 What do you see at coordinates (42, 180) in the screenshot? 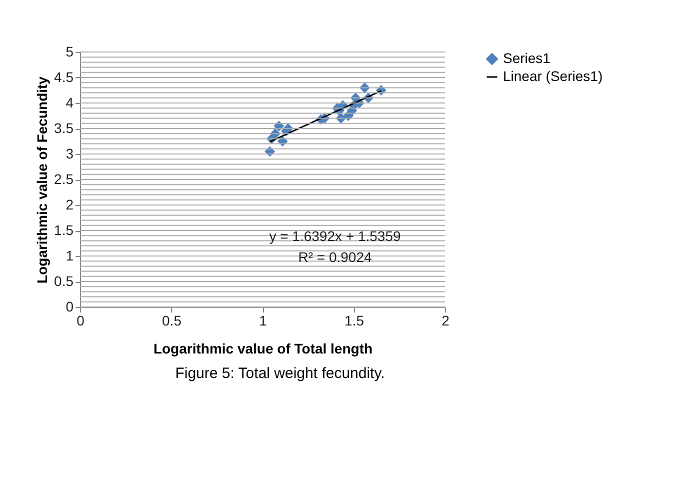
I see `y-axis-title: Logarithmic value of Fecundity` at bounding box center [42, 180].